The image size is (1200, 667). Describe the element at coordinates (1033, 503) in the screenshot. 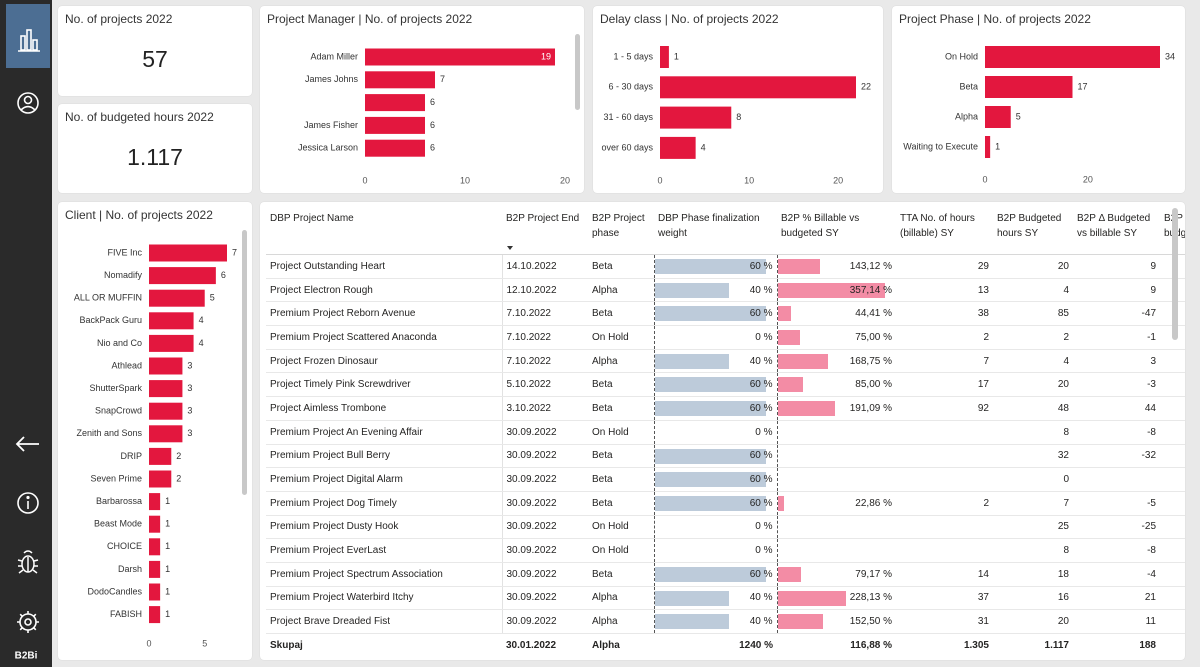

I see `table-cell: 7` at that location.